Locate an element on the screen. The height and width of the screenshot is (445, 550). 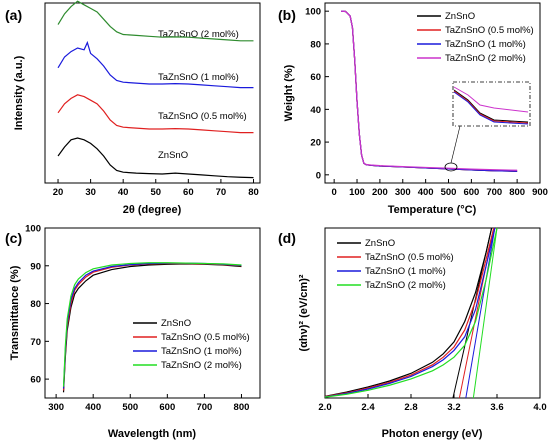
panel-d-xtick-label: 3.2 is located at coordinates (453, 407).